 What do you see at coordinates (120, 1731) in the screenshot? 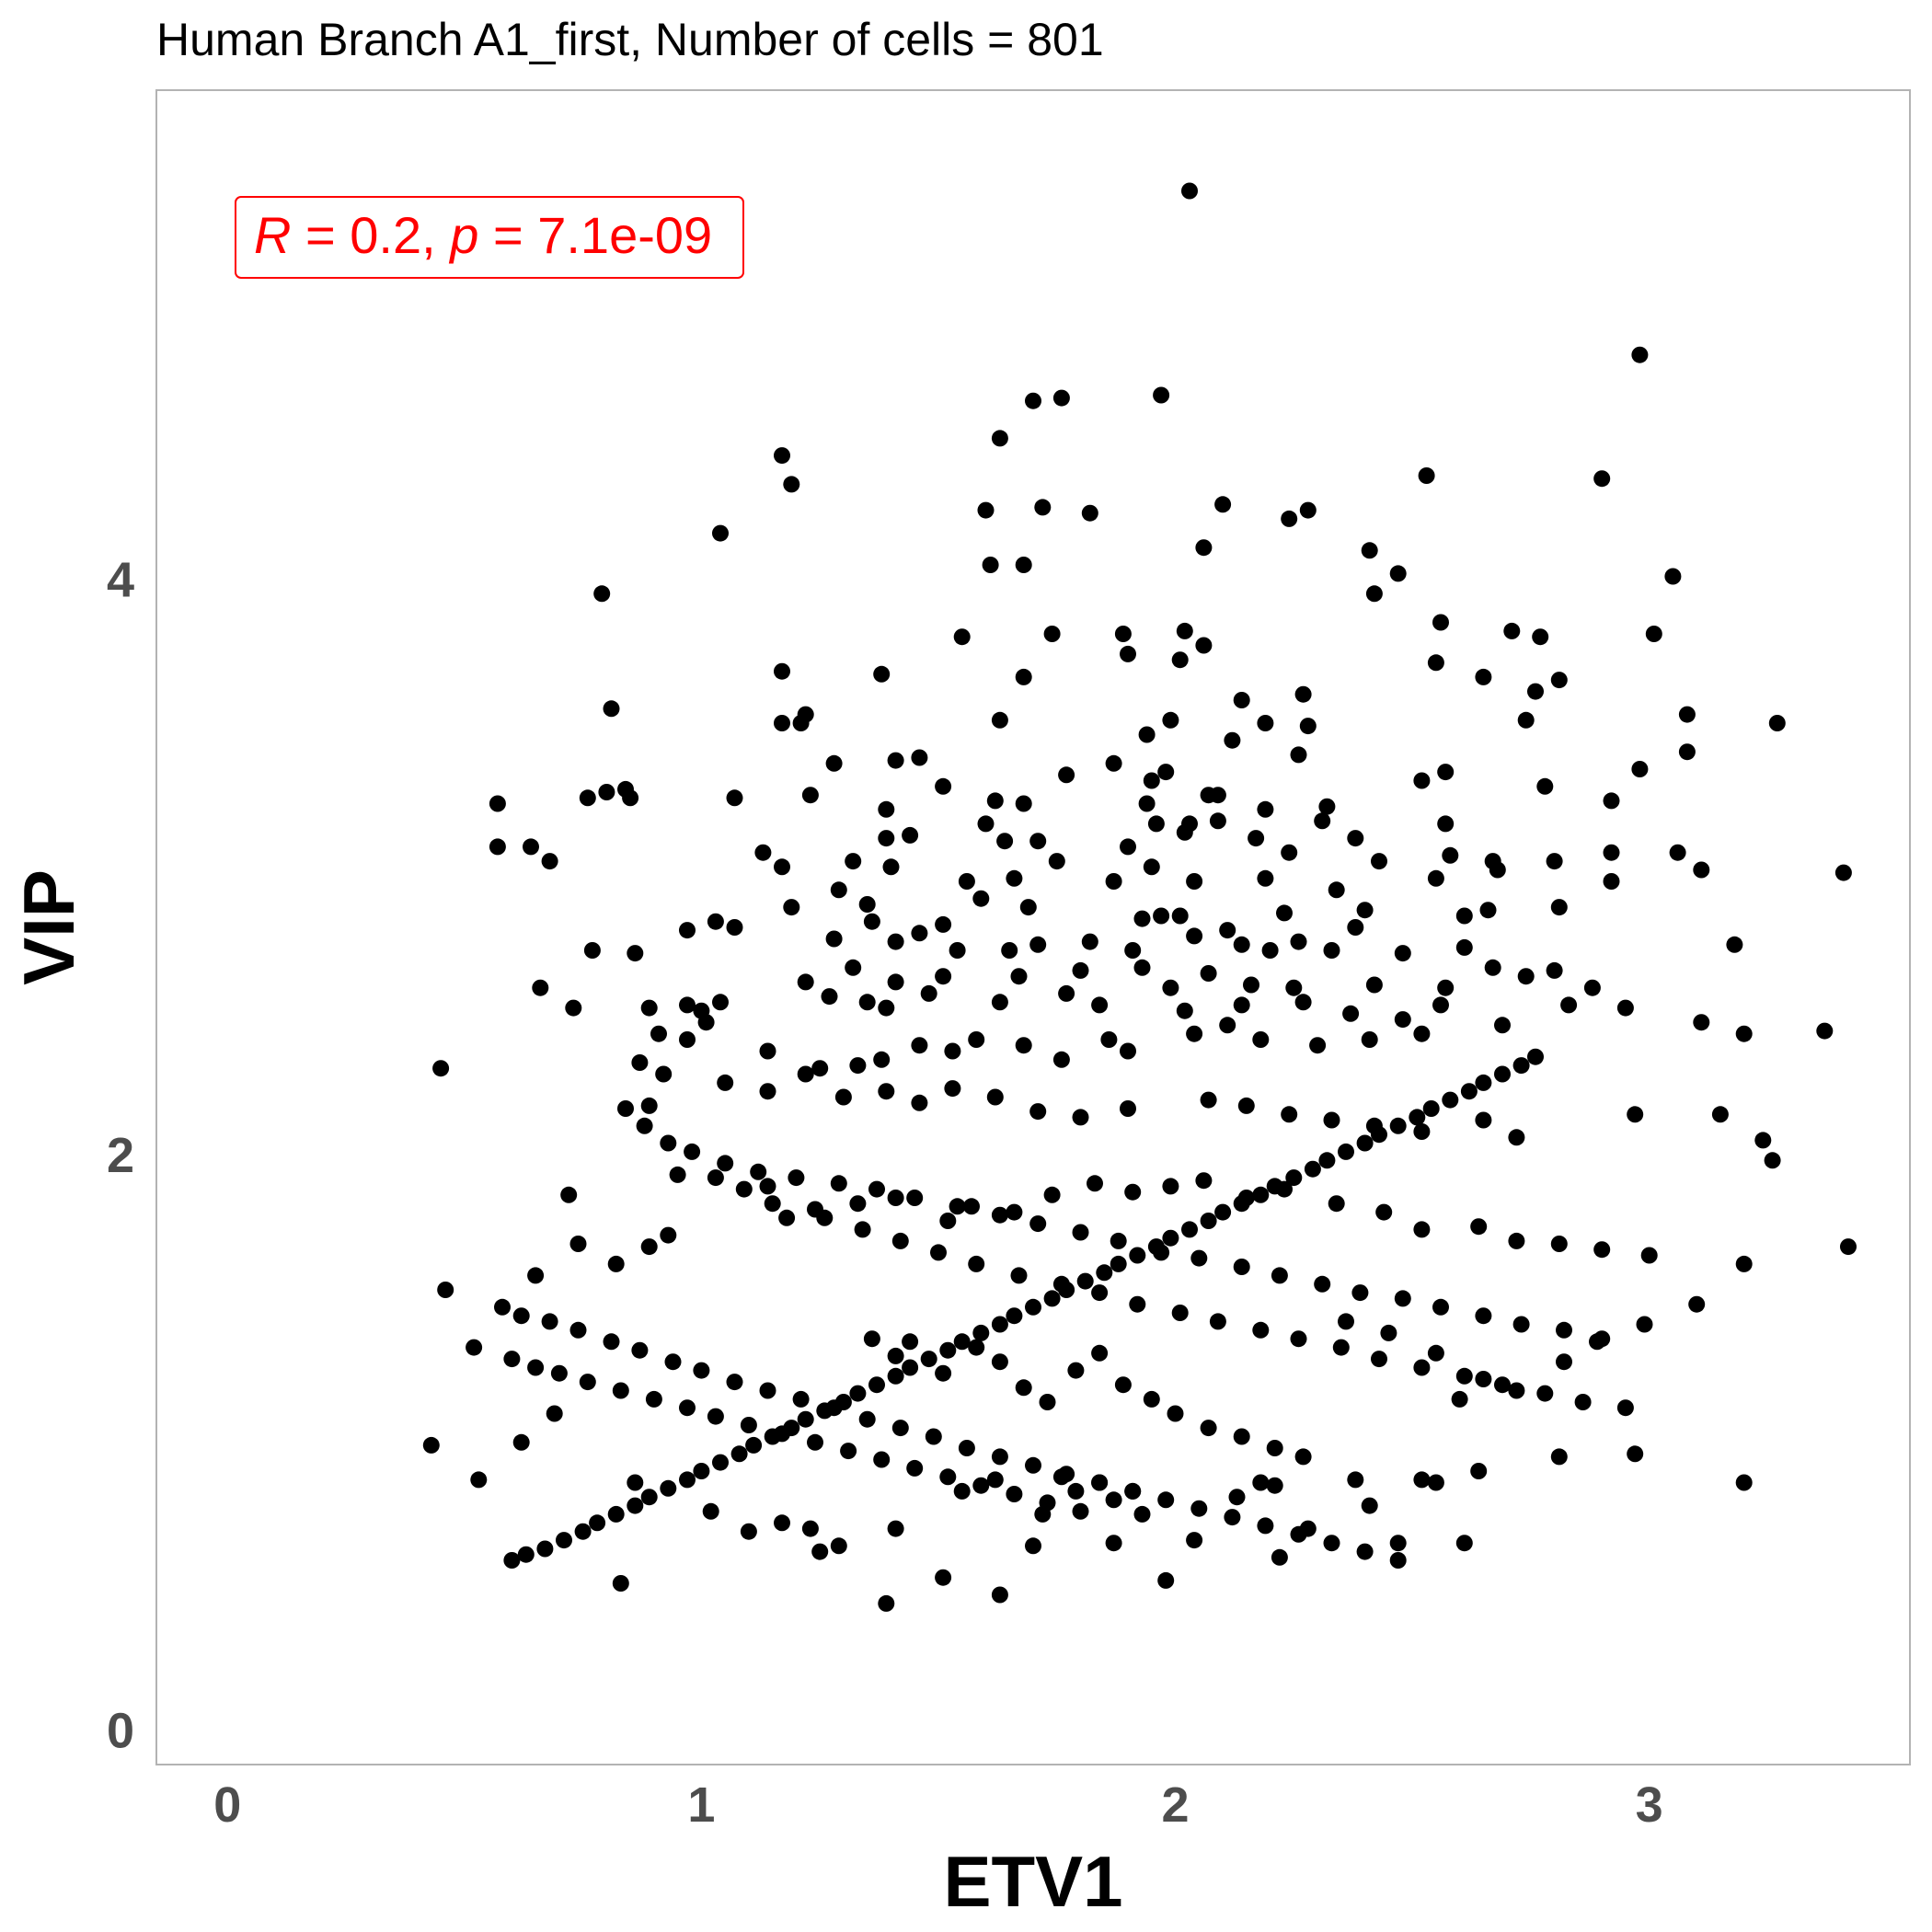
I see `y-tick-label: 0` at bounding box center [120, 1731].